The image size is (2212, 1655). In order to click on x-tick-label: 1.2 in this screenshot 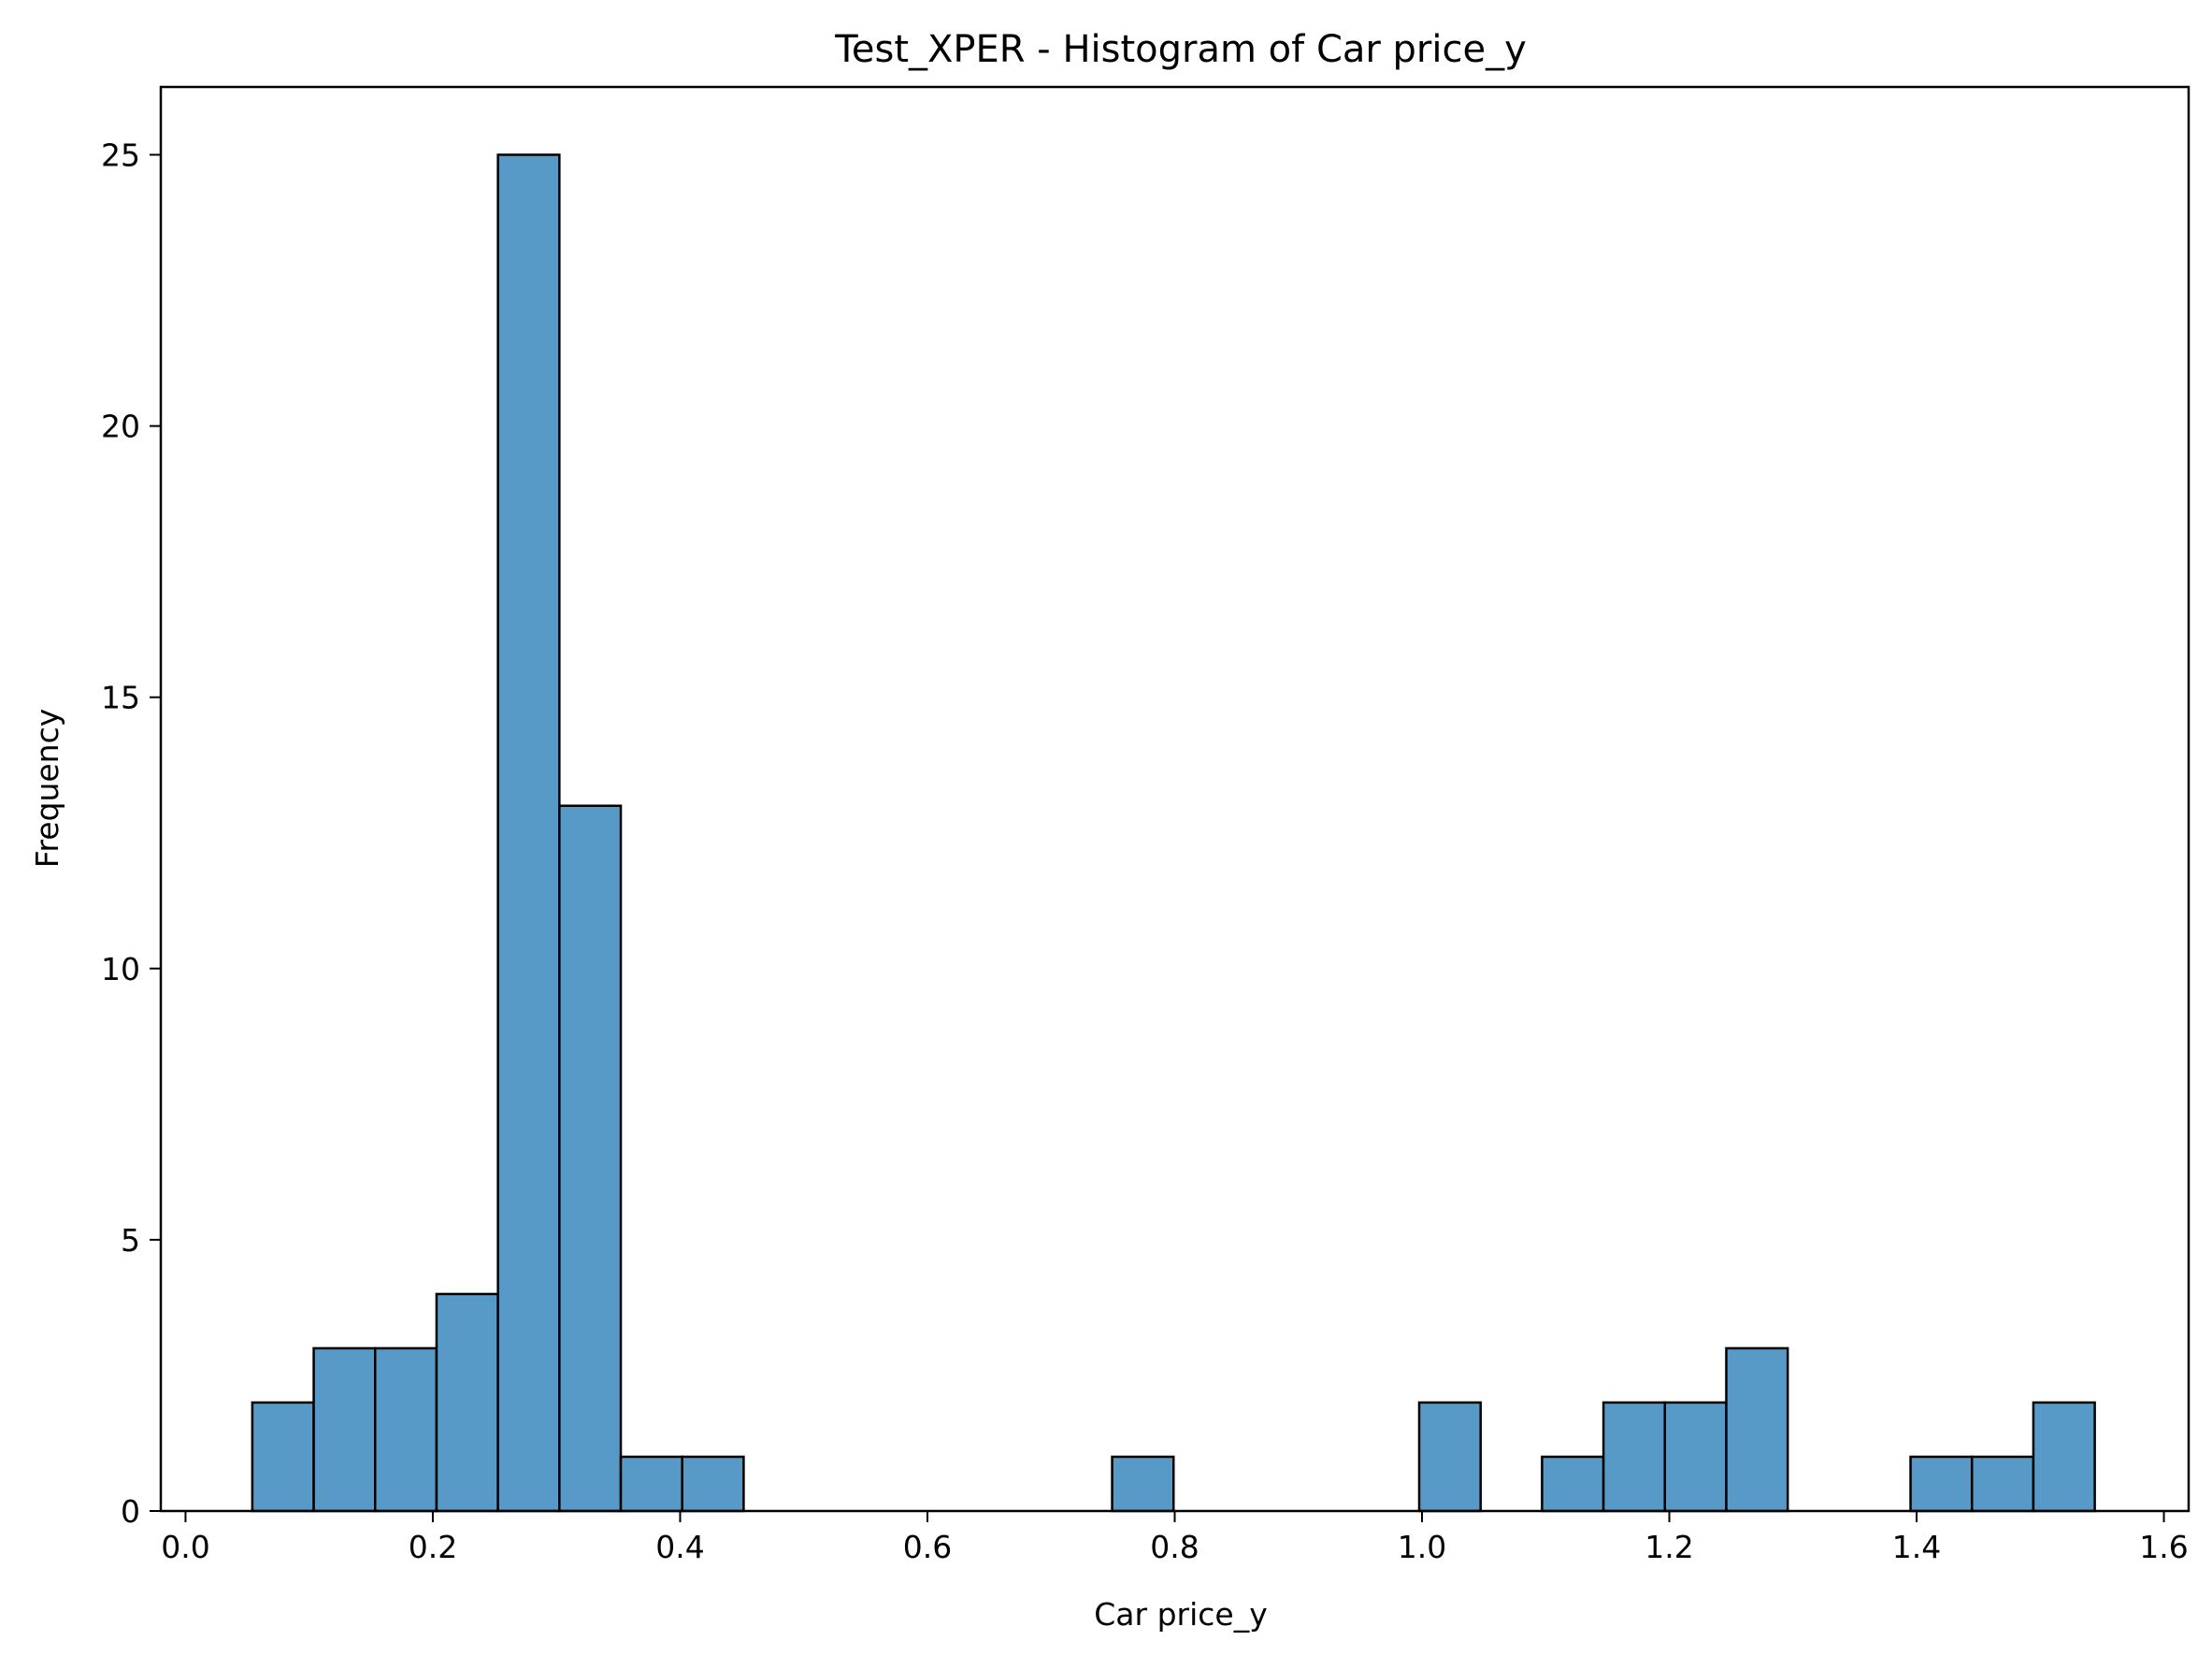, I will do `click(1669, 1547)`.